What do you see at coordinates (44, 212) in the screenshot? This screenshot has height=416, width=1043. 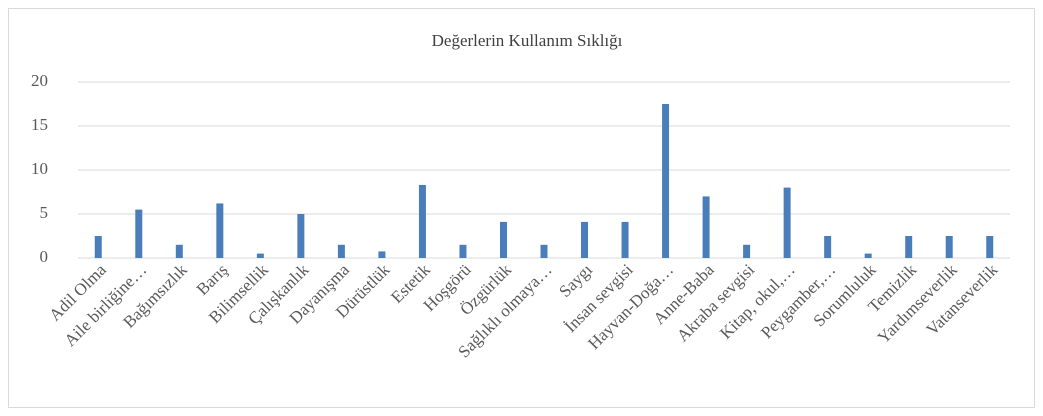 I see `y-tick-label: 5` at bounding box center [44, 212].